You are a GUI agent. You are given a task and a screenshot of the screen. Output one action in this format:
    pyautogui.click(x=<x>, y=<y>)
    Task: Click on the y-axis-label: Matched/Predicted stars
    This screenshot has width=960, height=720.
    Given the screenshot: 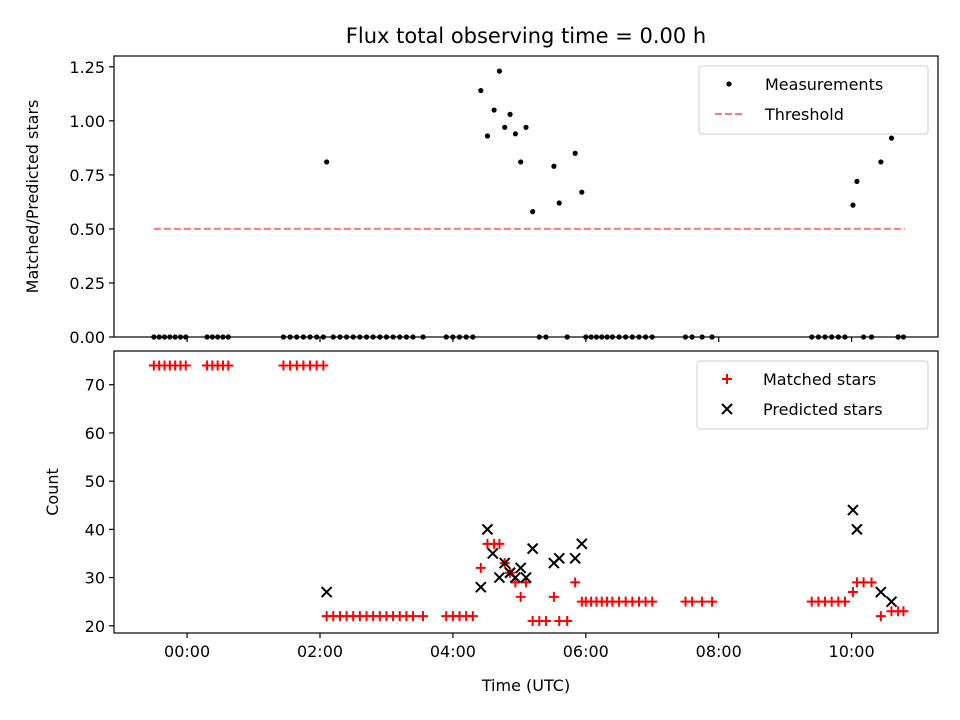 What is the action you would take?
    pyautogui.click(x=32, y=197)
    